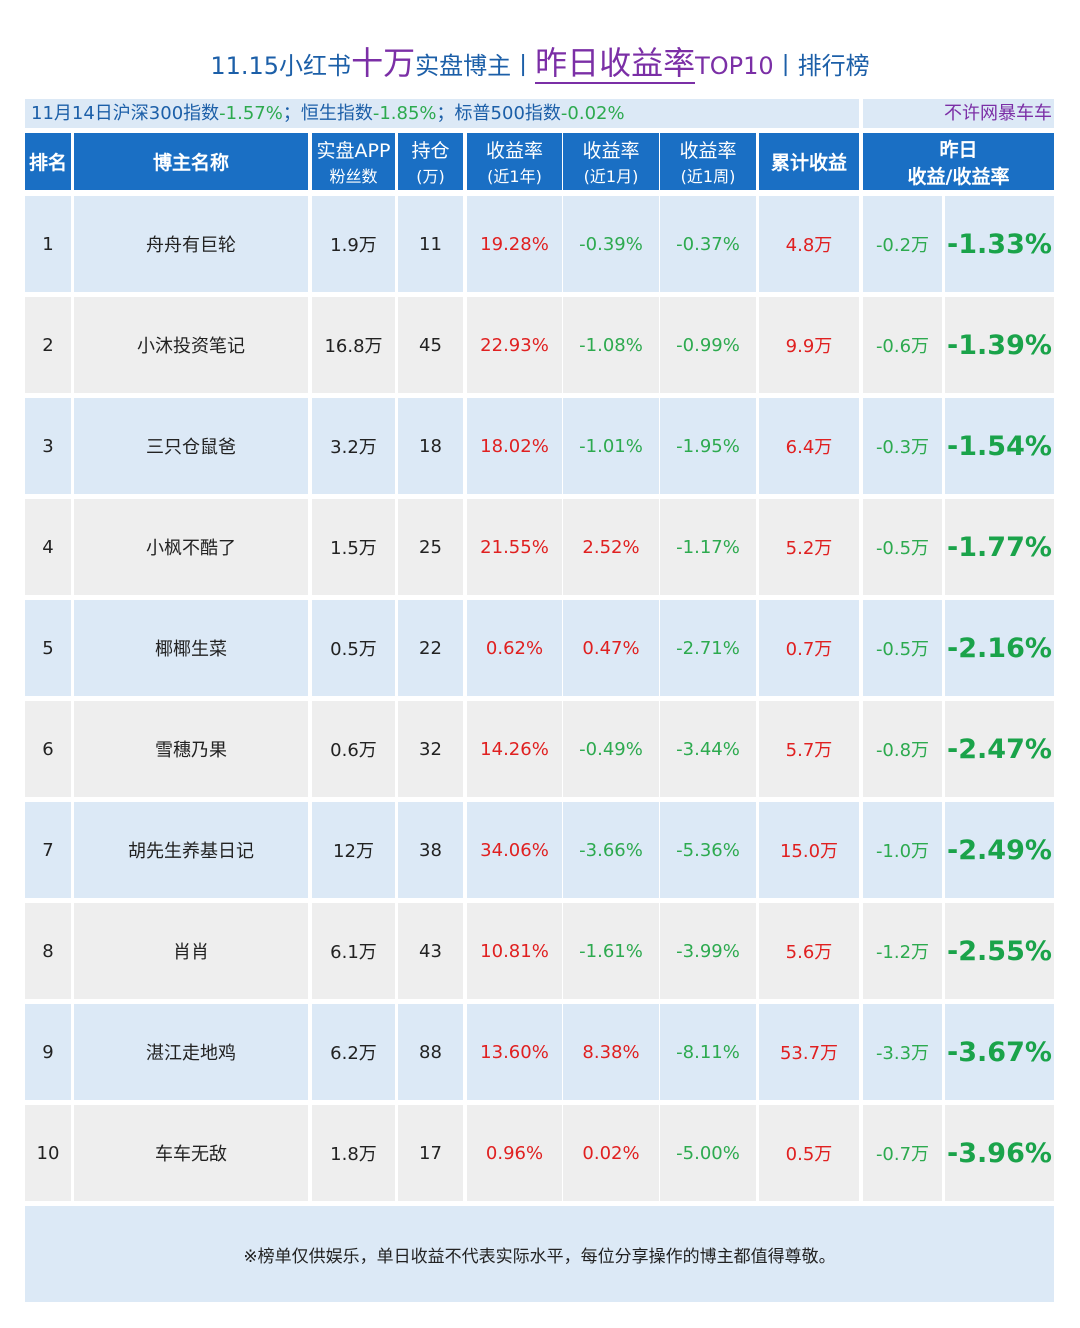 Image resolution: width=1080 pixels, height=1328 pixels. I want to click on header-cell: 收益率 (近1月), so click(611, 161).